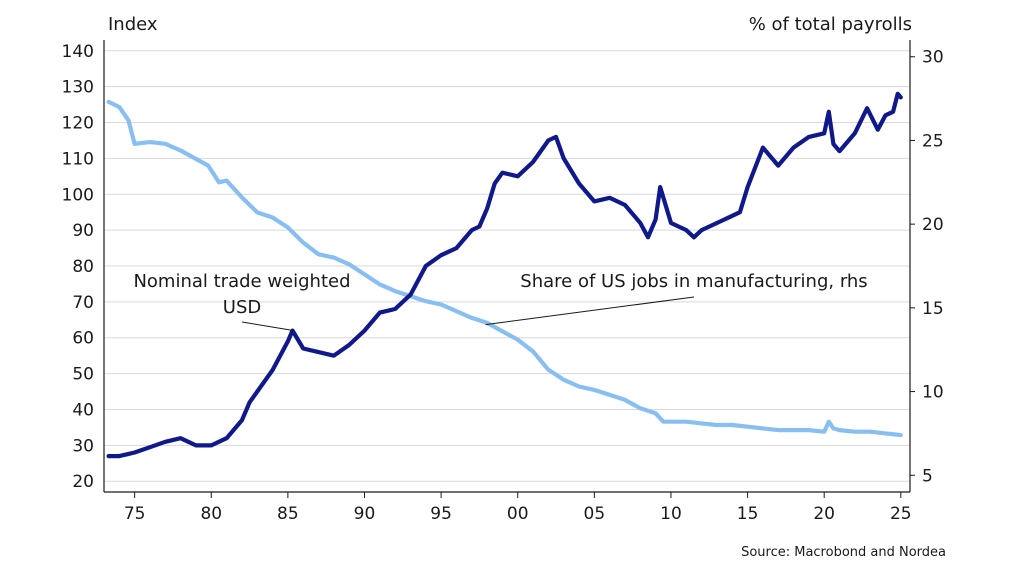 The height and width of the screenshot is (576, 1024). Describe the element at coordinates (78, 52) in the screenshot. I see `left-tick-label: 140` at that location.